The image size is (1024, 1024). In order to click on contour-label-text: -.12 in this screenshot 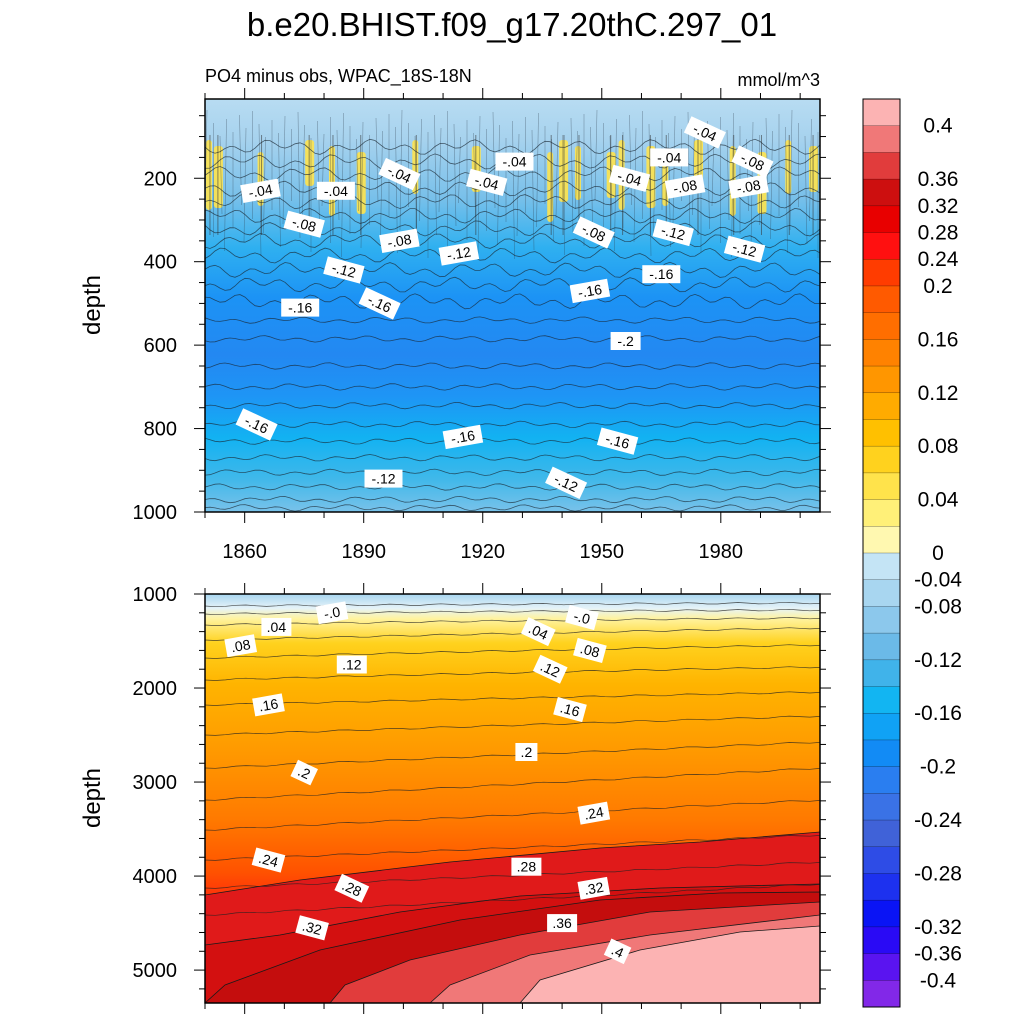, I will do `click(745, 249)`.